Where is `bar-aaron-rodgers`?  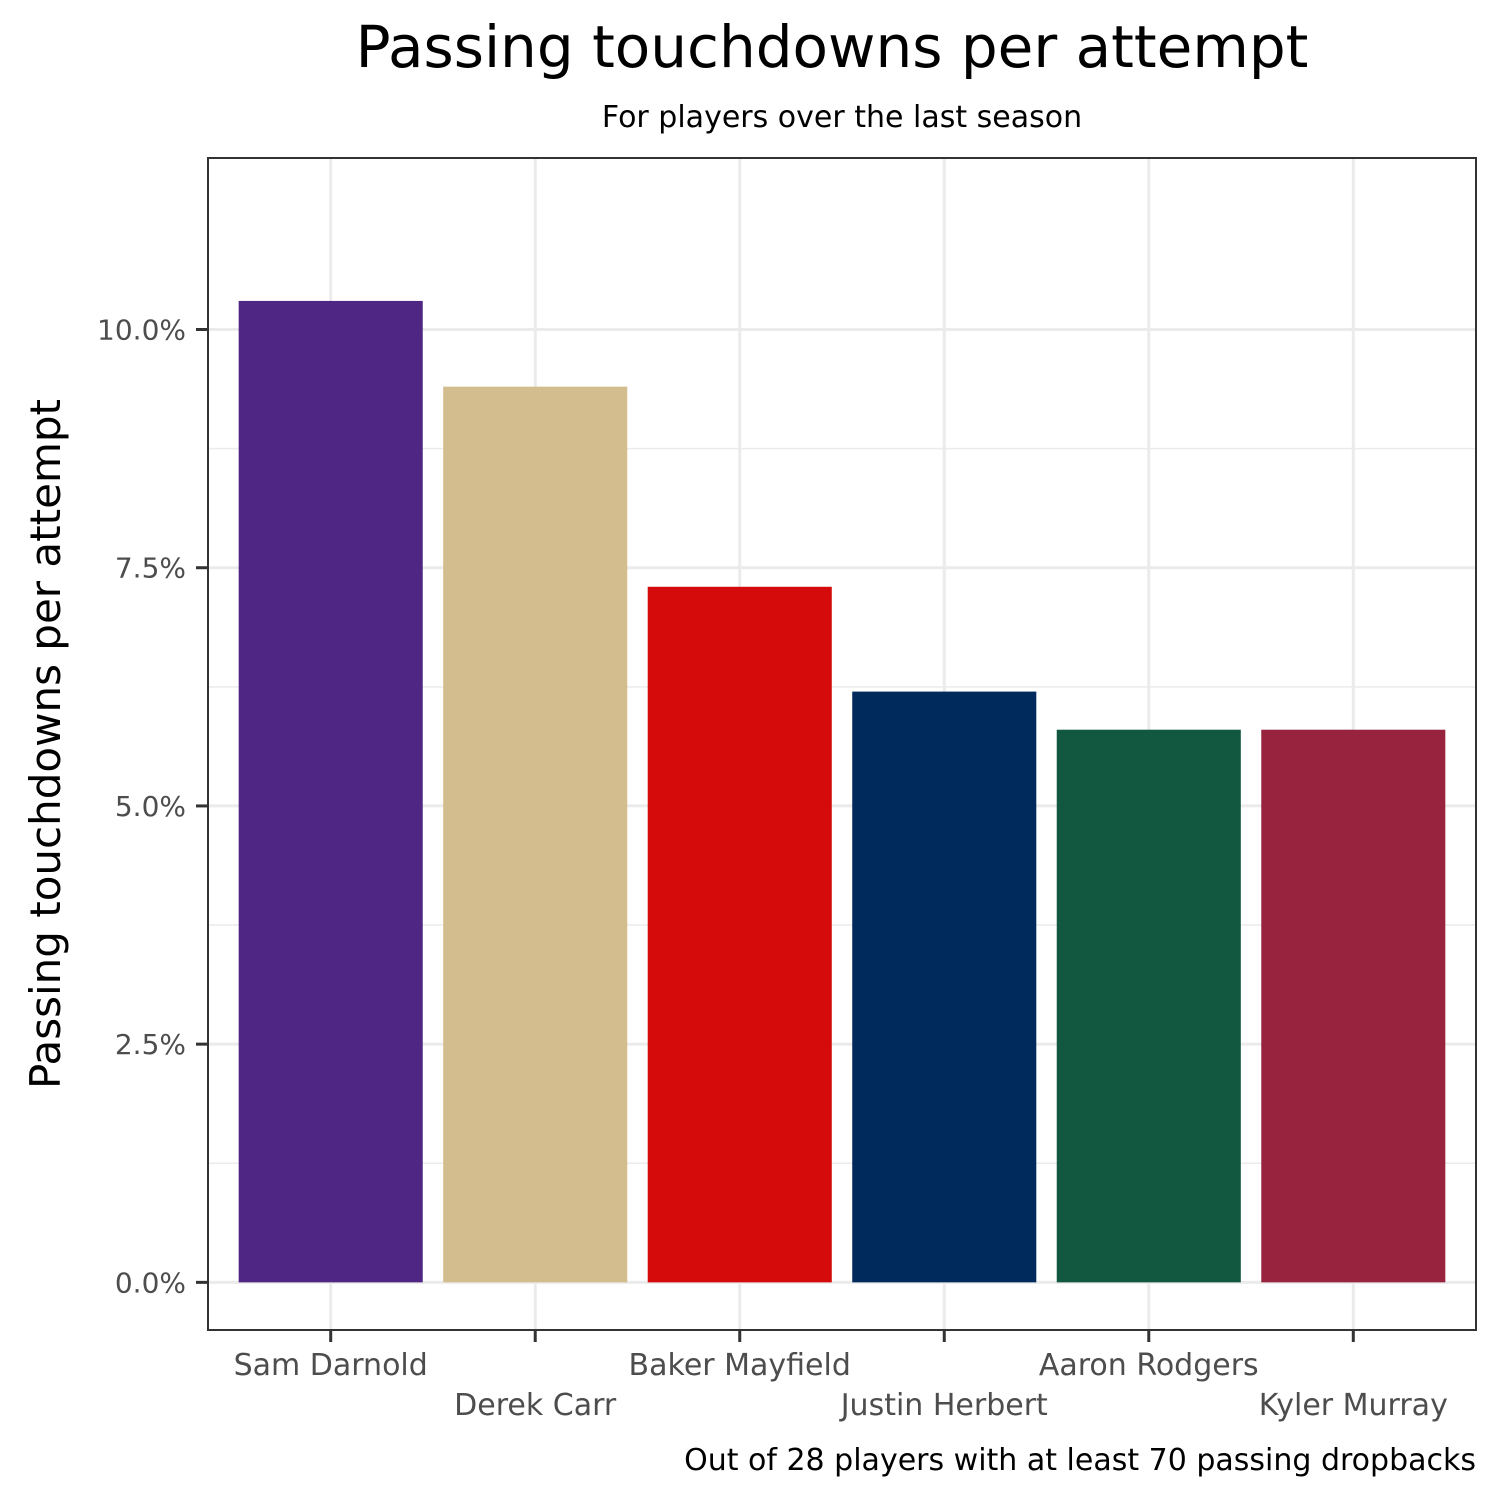
bar-aaron-rodgers is located at coordinates (1148, 1006).